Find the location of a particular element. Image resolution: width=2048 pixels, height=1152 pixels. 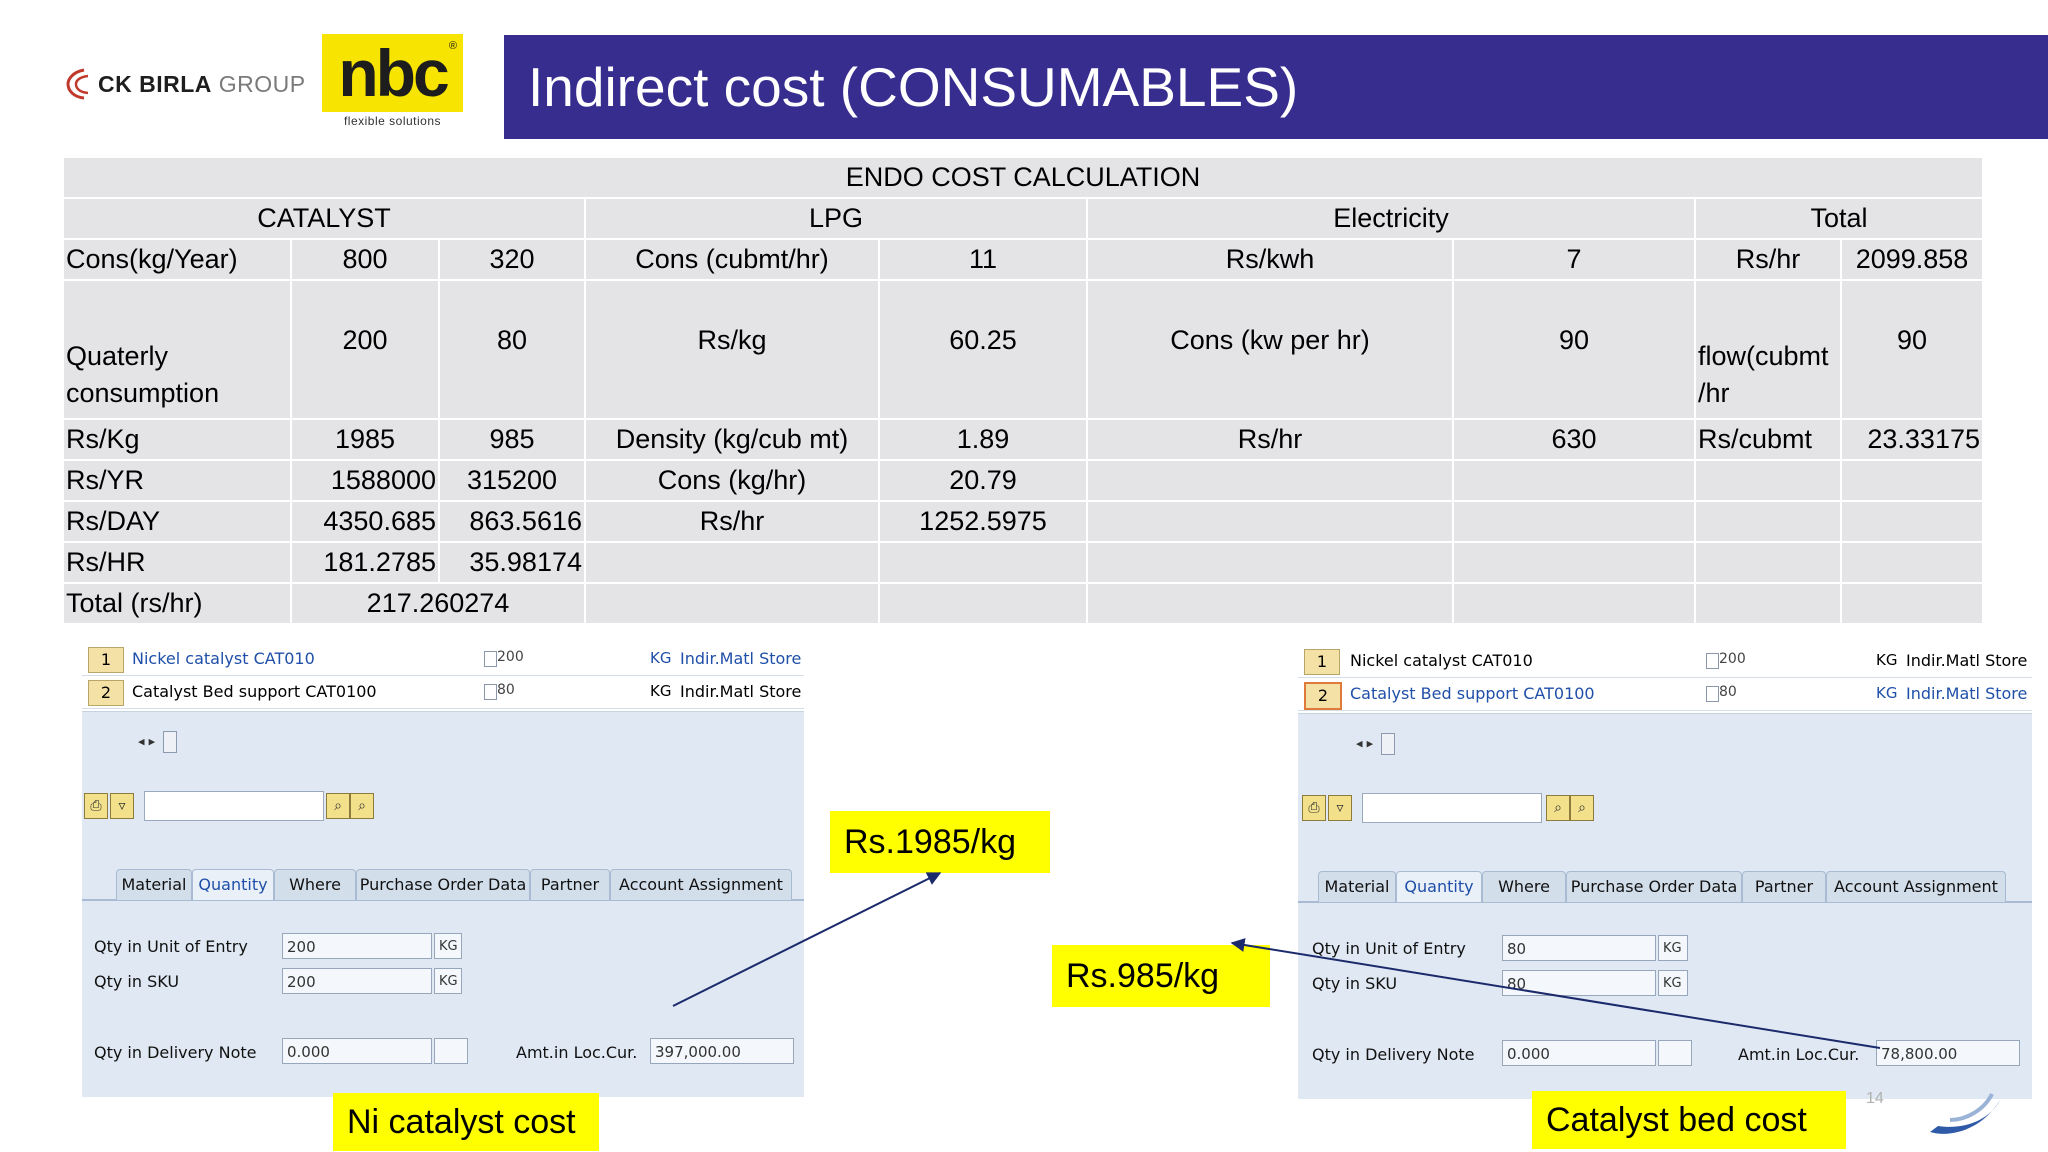

material-cell: Catalyst Bed support CAT0100 is located at coordinates (1472, 693).